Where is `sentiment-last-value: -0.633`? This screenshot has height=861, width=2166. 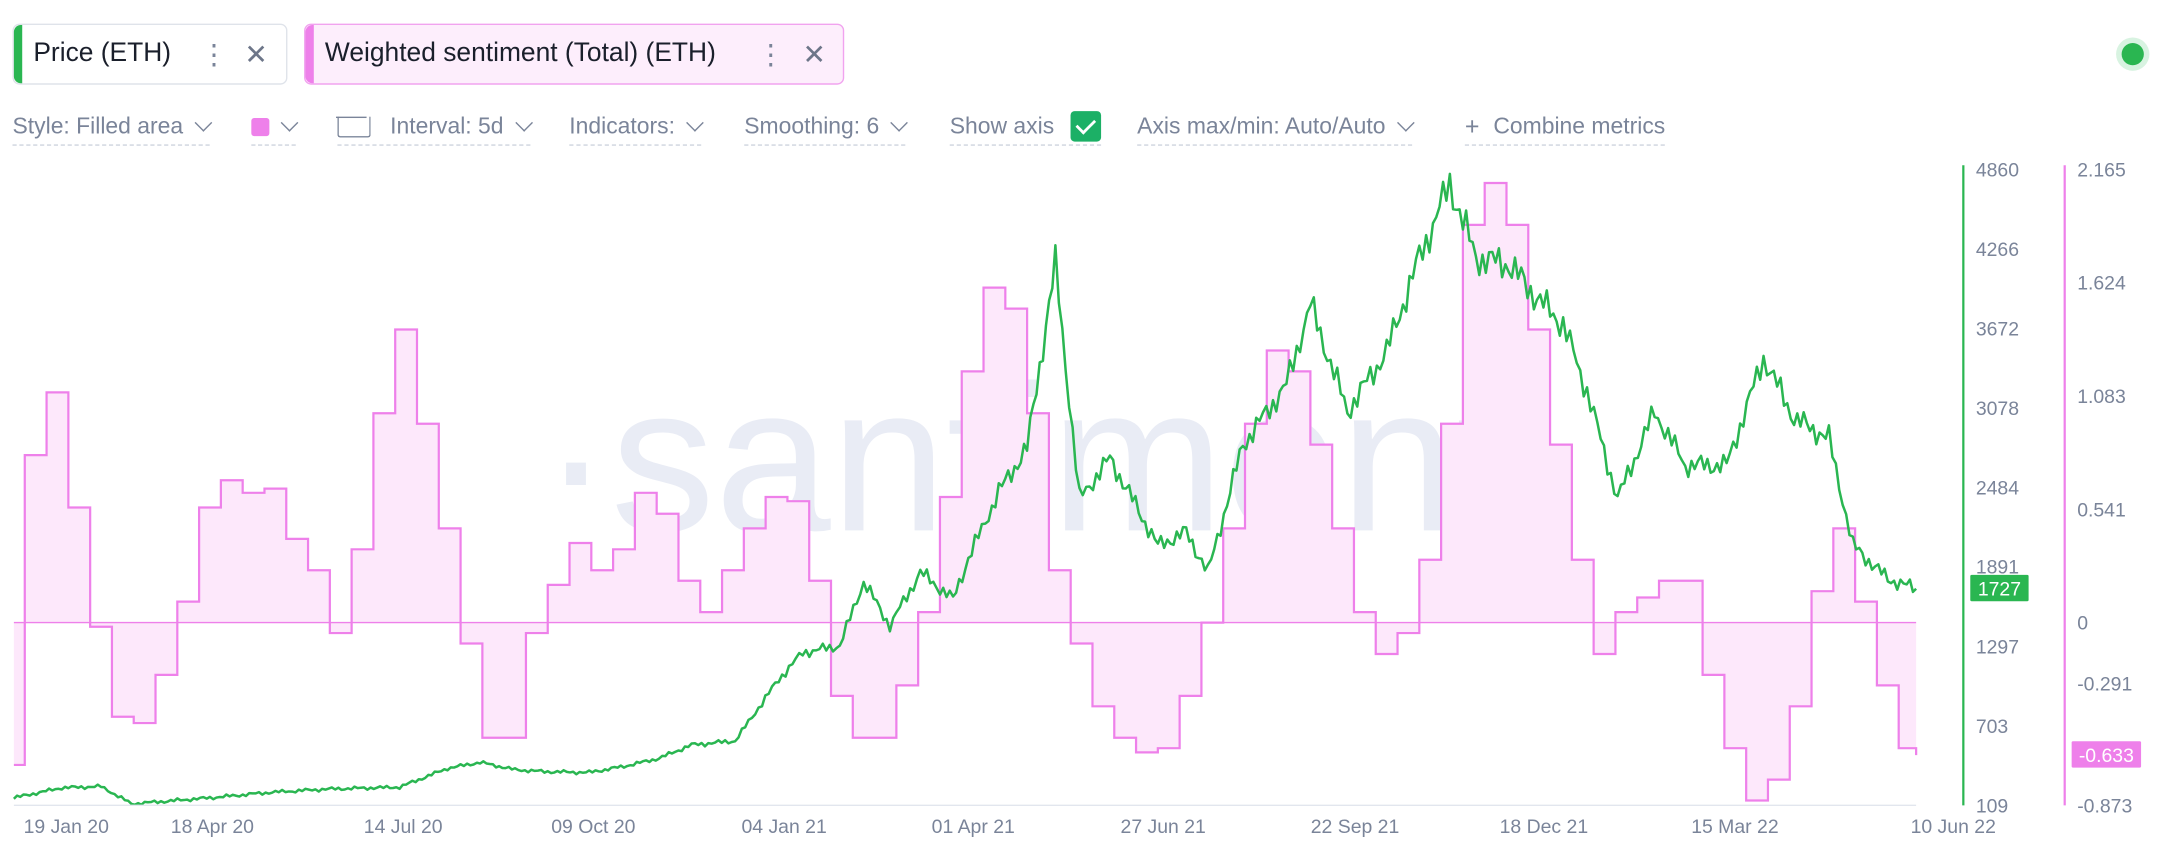 sentiment-last-value: -0.633 is located at coordinates (2106, 756).